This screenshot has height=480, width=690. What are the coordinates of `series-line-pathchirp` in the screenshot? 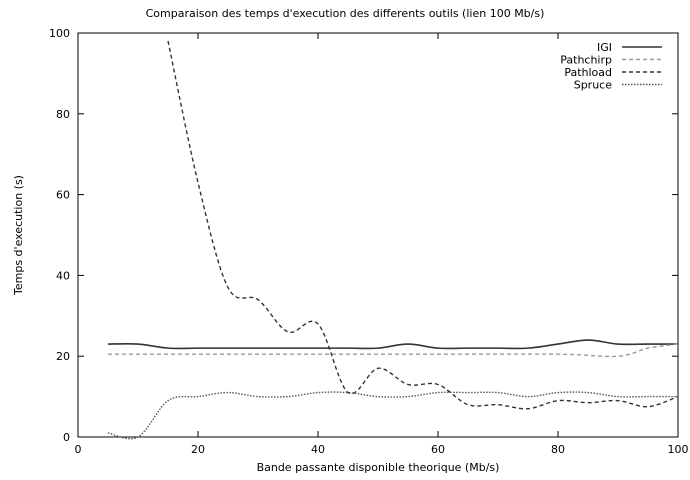 It's located at (393, 350).